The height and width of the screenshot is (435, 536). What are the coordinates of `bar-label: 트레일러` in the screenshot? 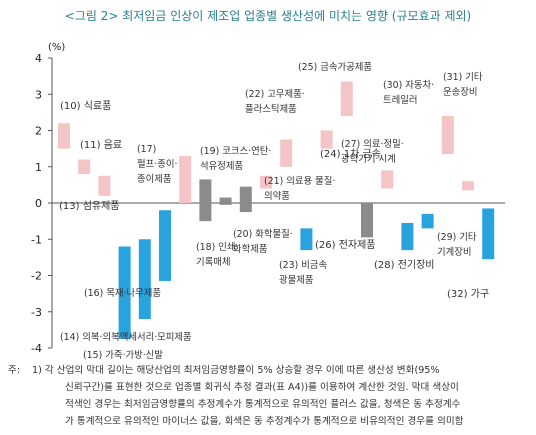 It's located at (400, 100).